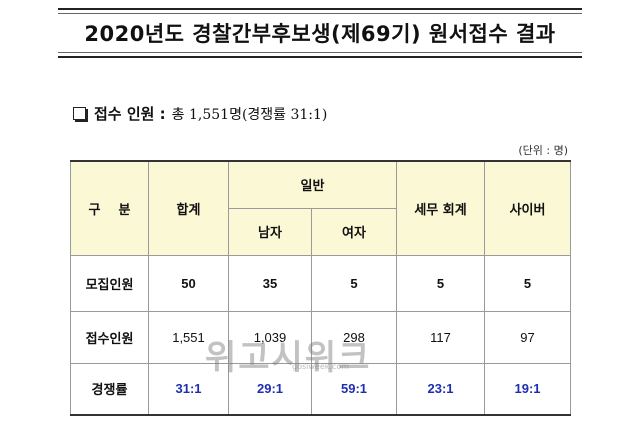 The image size is (640, 427). I want to click on row-label: 모집인원, so click(109, 283).